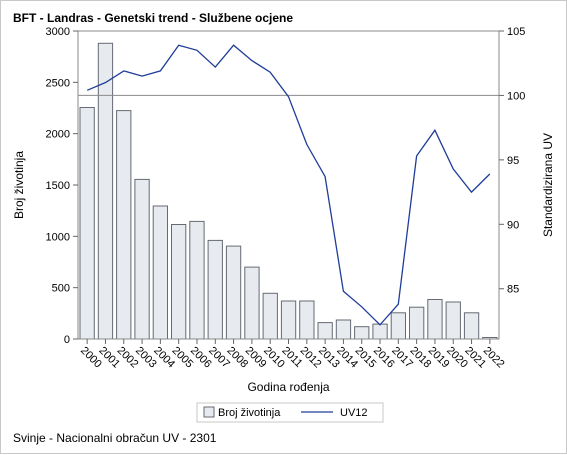 The height and width of the screenshot is (455, 567). I want to click on y2-tick-label-90: 90, so click(513, 225).